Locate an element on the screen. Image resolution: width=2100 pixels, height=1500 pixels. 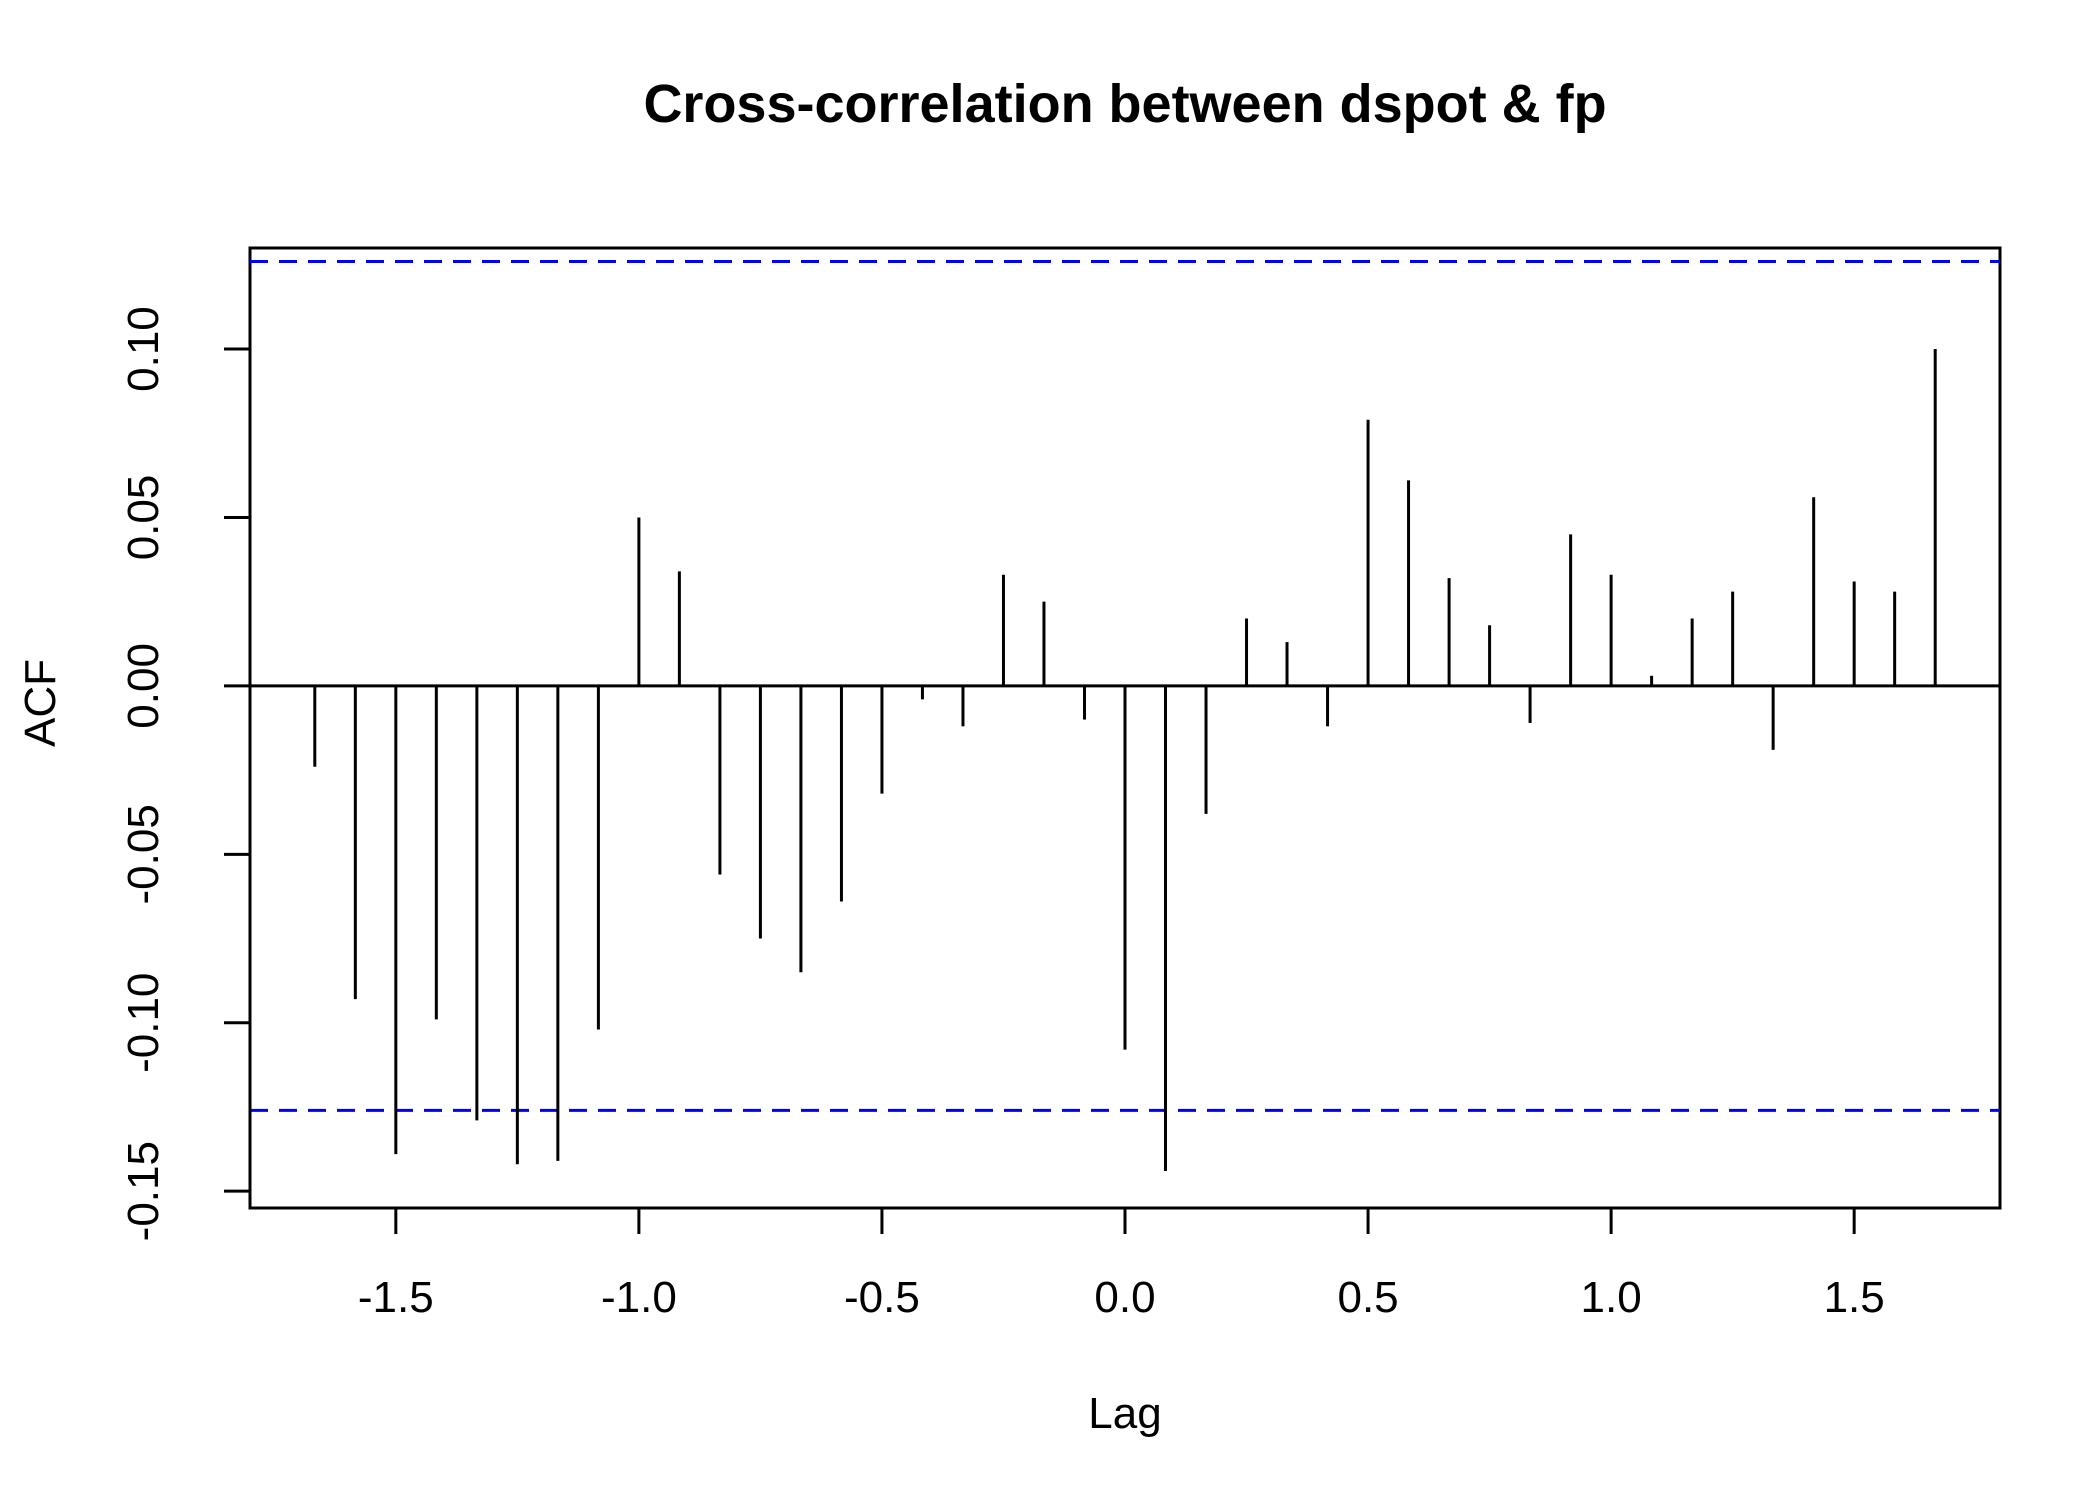
x-tick-label: 1.5 is located at coordinates (1854, 1297).